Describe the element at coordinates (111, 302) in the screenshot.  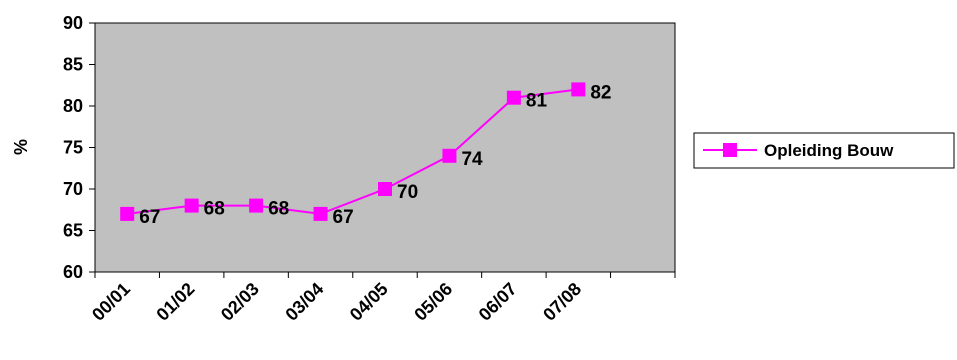
I see `x-tick-label: 00/01` at that location.